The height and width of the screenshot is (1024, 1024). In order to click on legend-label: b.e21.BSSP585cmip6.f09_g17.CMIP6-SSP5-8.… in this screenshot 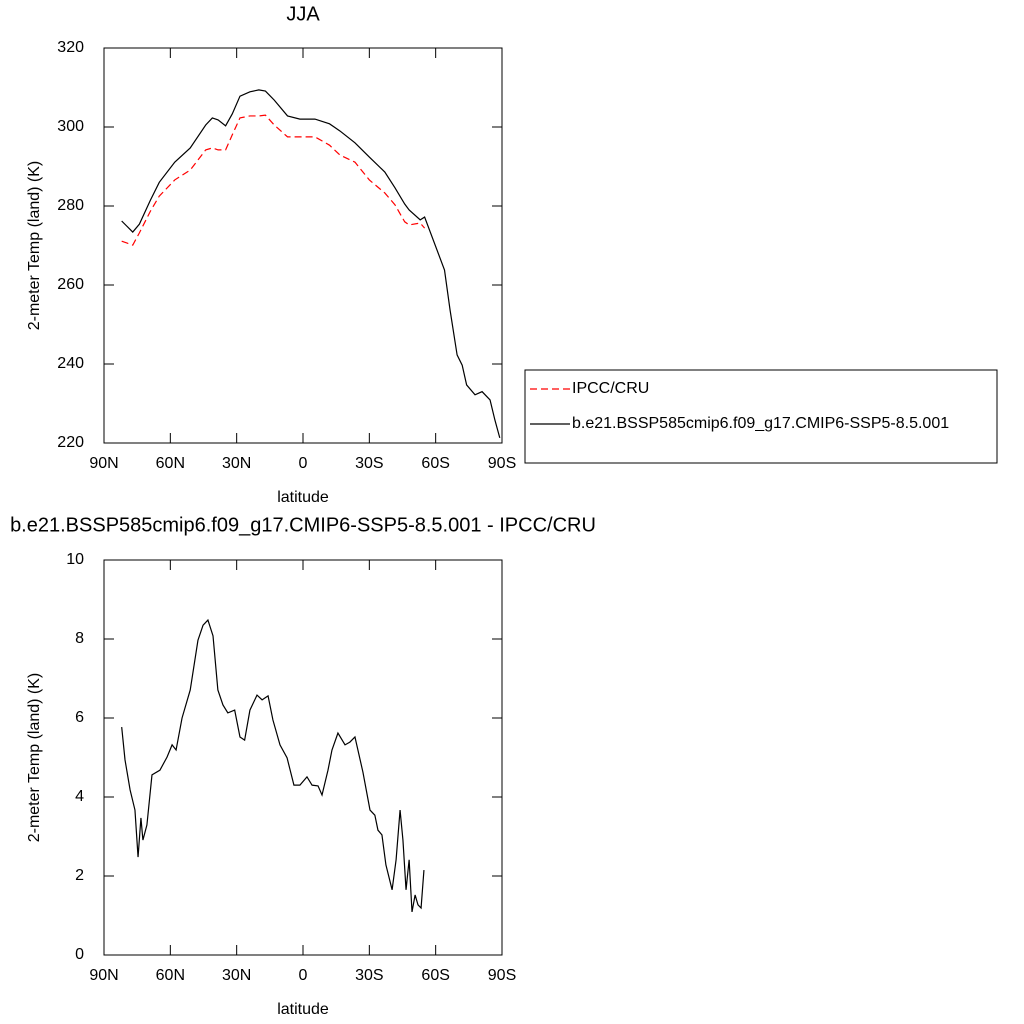, I will do `click(760, 423)`.